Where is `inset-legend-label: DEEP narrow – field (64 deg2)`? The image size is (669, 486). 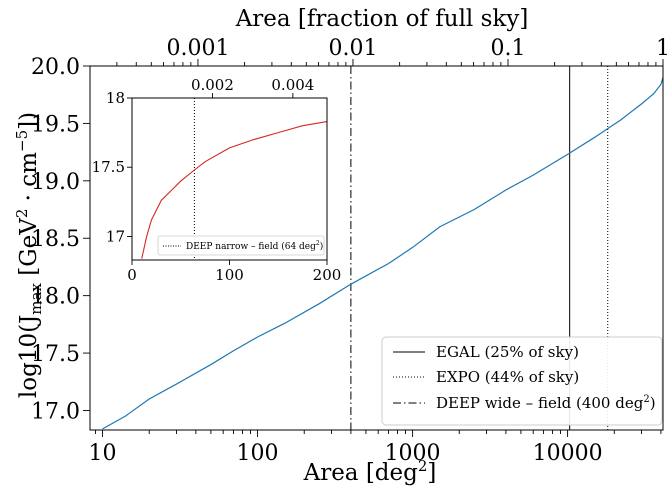
inset-legend-label: DEEP narrow – field (64 deg2) is located at coordinates (254, 246).